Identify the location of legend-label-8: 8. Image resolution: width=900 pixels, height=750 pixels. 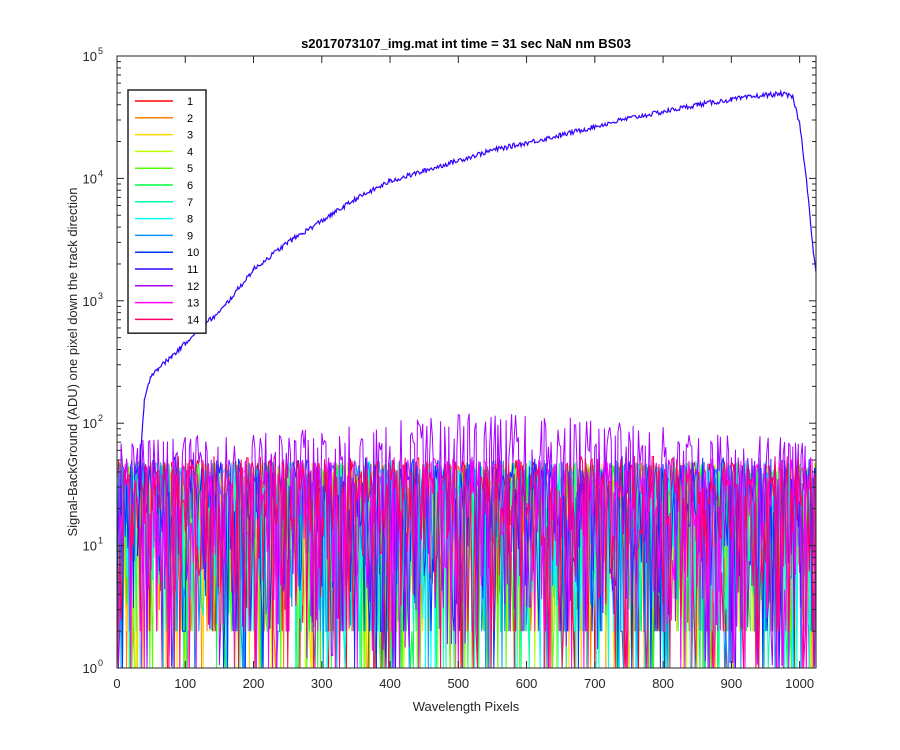
(190, 220).